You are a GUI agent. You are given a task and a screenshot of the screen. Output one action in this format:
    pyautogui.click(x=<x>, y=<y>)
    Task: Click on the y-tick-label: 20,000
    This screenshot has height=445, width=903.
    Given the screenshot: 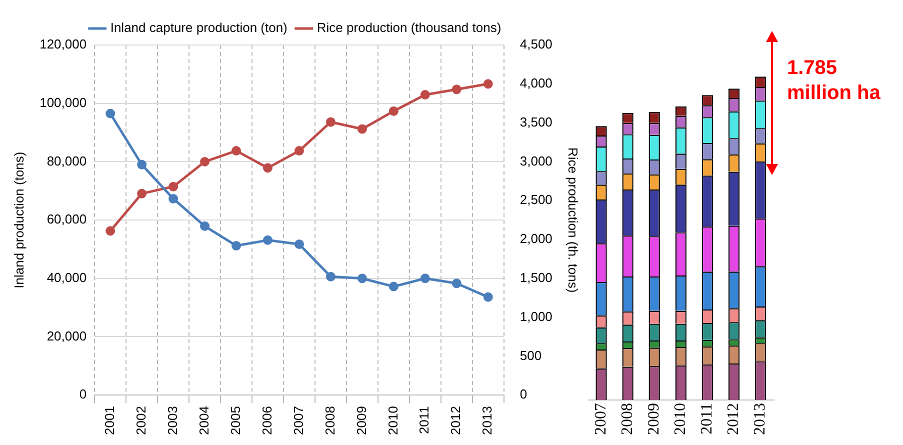 What is the action you would take?
    pyautogui.click(x=66, y=336)
    